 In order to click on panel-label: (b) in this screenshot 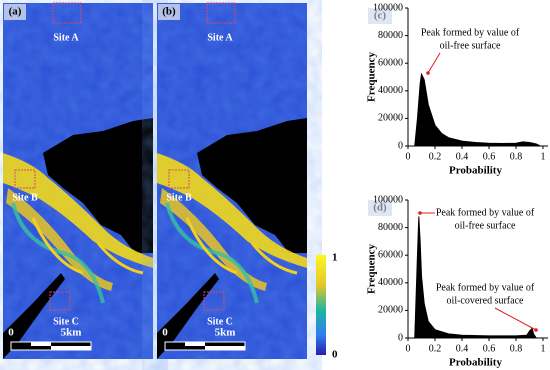, I will do `click(169, 12)`.